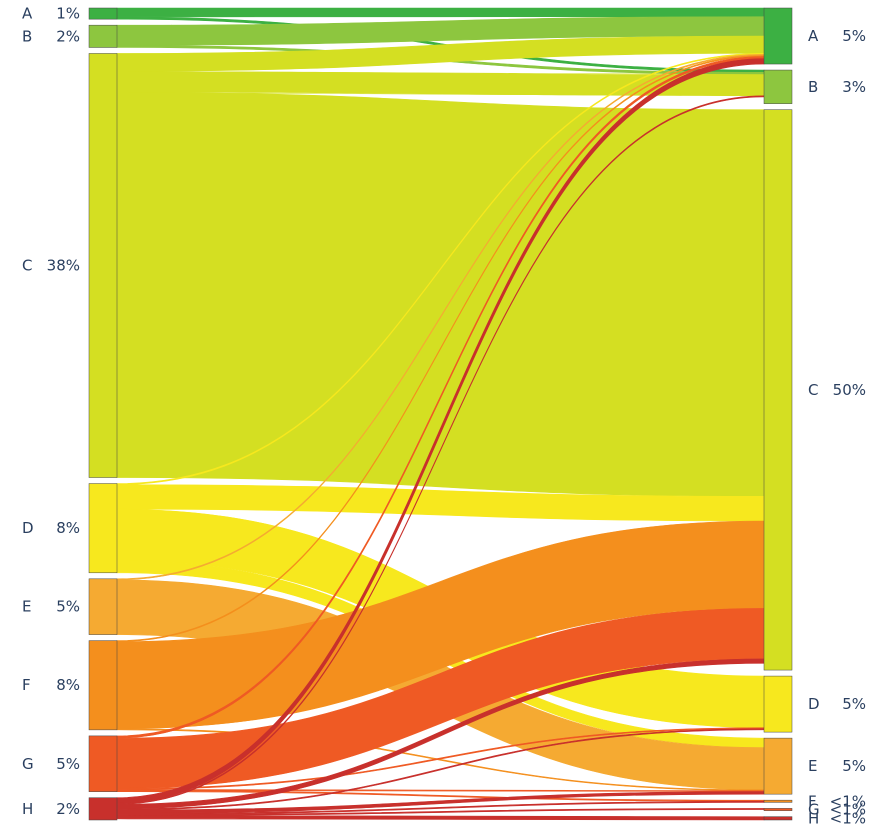  What do you see at coordinates (440, 12) in the screenshot?
I see `link-A-to-A` at bounding box center [440, 12].